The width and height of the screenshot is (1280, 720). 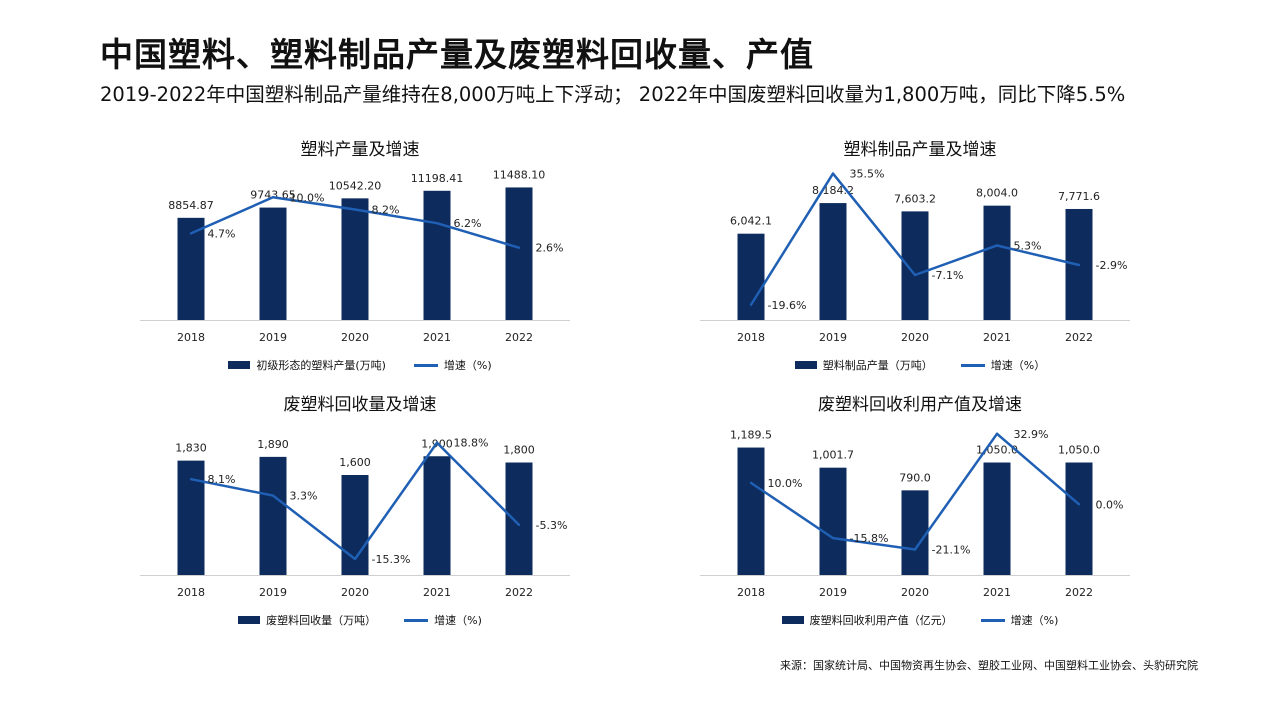 I want to click on growth-value-label: 2.6%, so click(x=550, y=248).